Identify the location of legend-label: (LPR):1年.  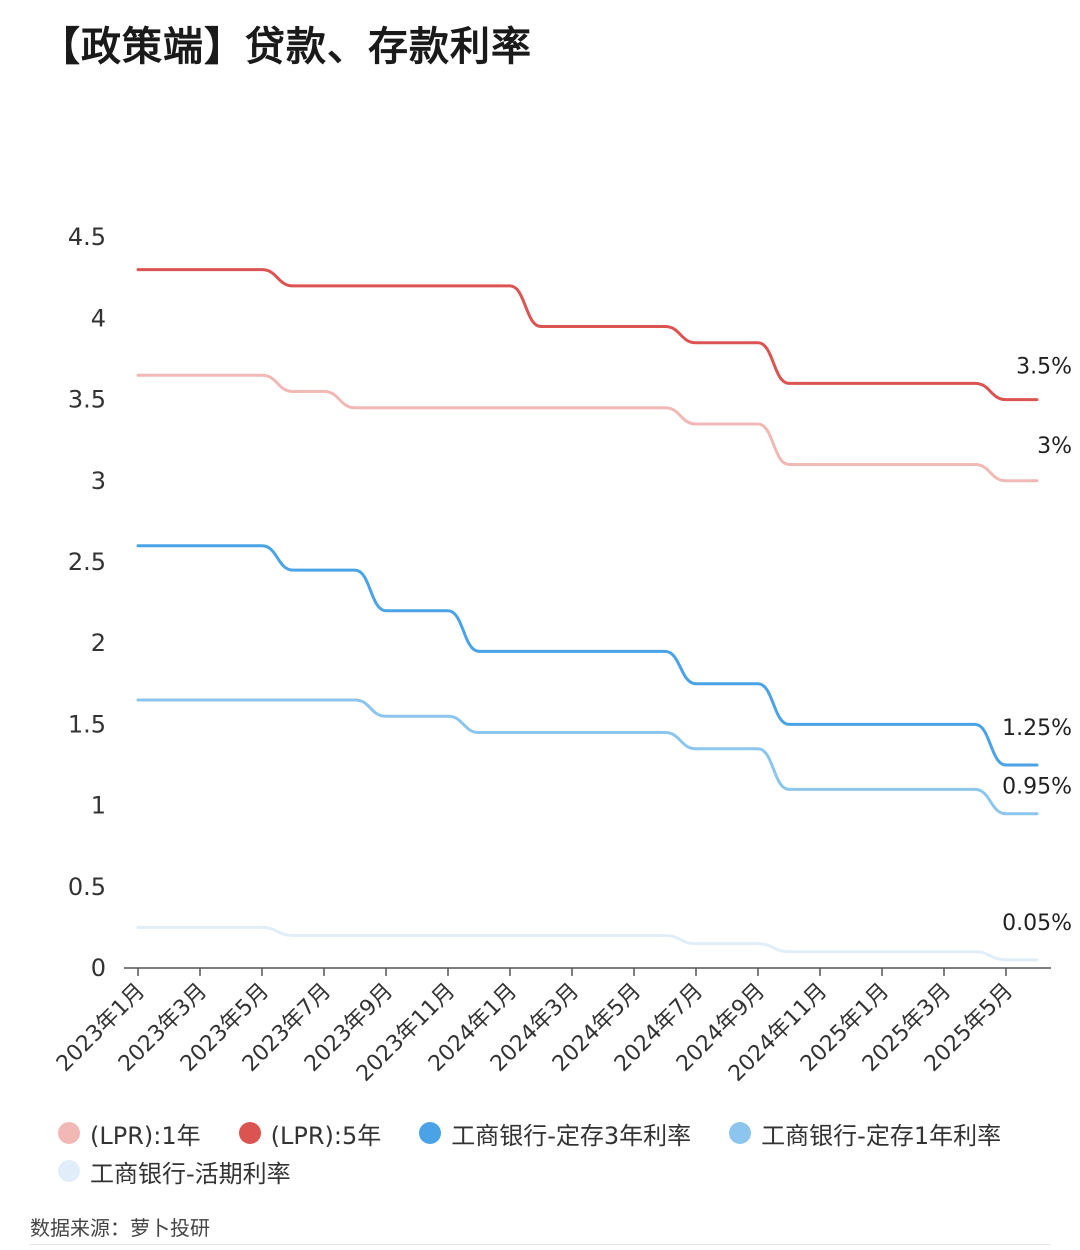
(145, 1135).